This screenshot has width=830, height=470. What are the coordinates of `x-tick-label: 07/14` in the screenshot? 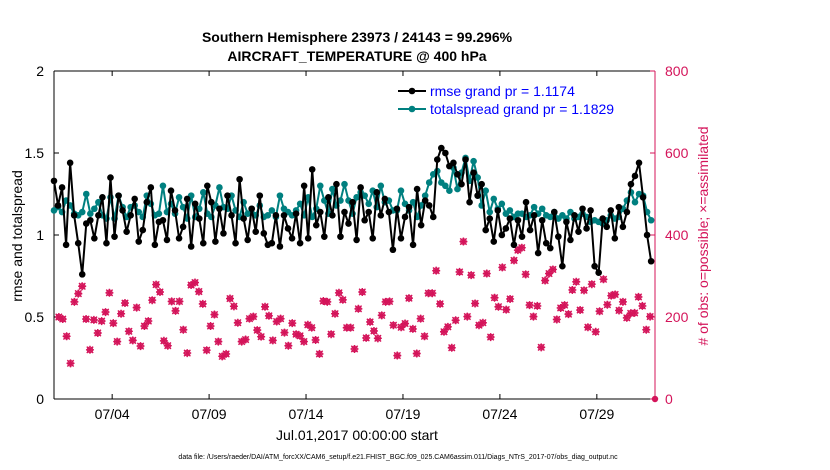 It's located at (306, 414).